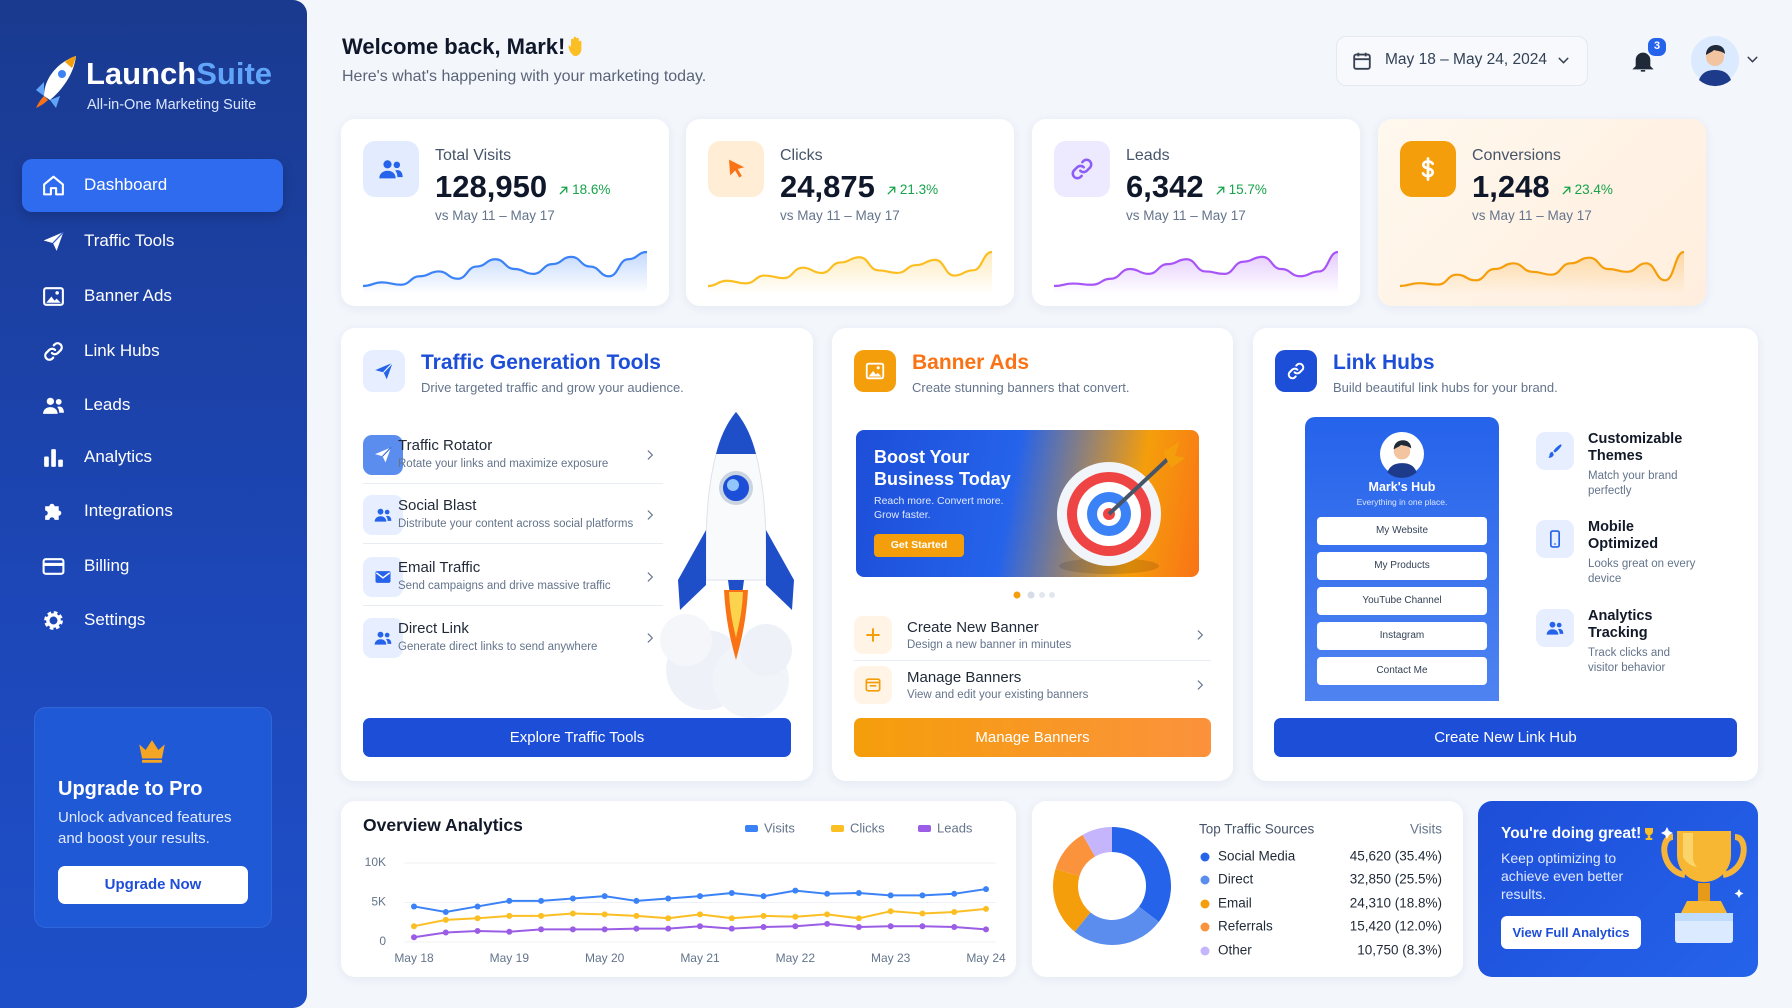 The width and height of the screenshot is (1792, 1008). What do you see at coordinates (850, 269) in the screenshot?
I see `sparkline-line` at bounding box center [850, 269].